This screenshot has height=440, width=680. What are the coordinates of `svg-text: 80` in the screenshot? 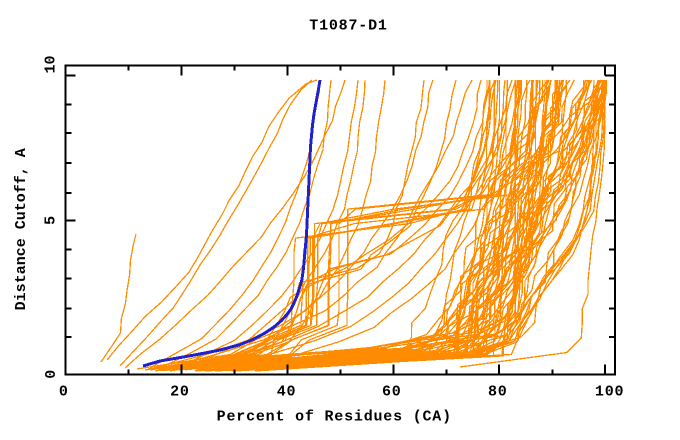 It's located at (498, 391).